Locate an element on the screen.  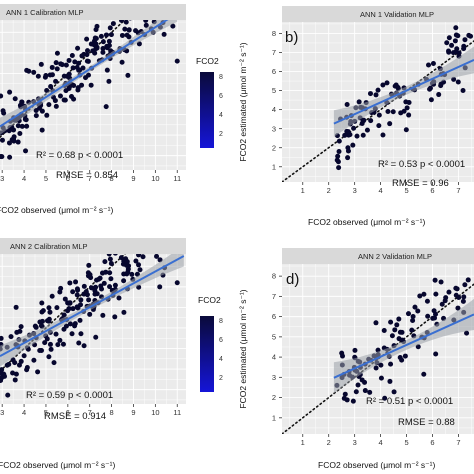
x-axis-title: FCO2 observed (μmol m⁻² s⁻¹) is located at coordinates (376, 465).